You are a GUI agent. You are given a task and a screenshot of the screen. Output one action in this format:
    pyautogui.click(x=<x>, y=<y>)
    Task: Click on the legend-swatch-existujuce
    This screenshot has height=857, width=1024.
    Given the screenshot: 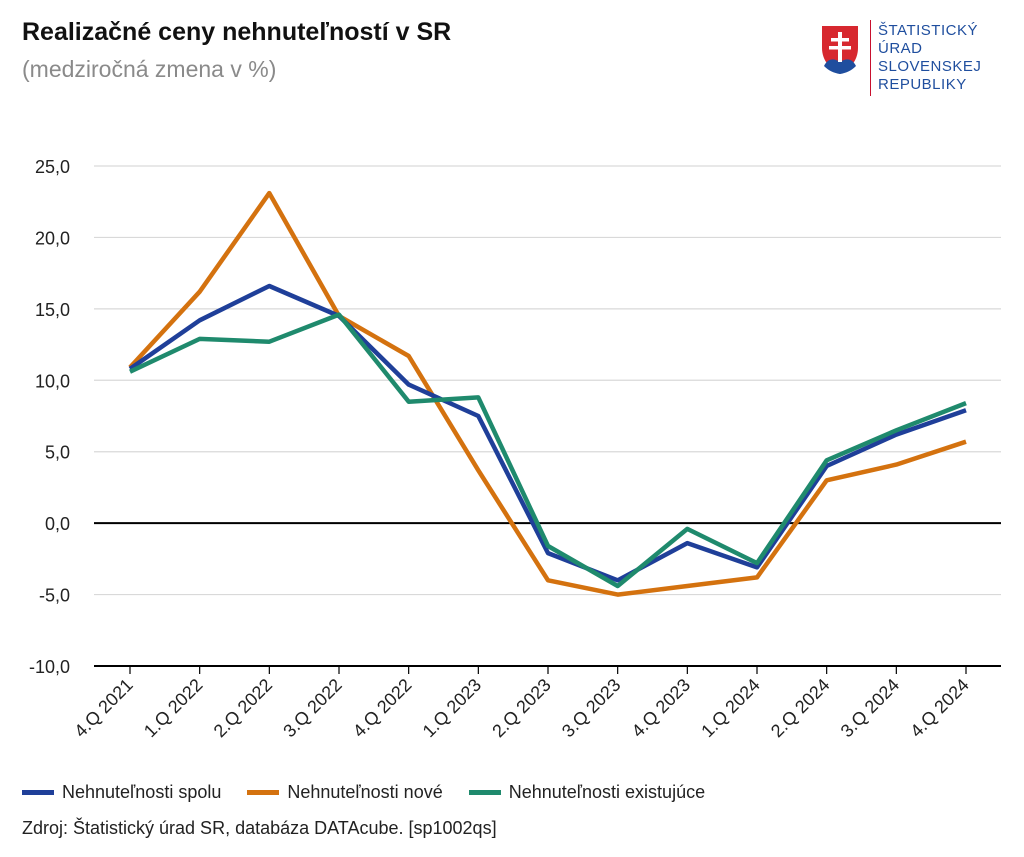 What is the action you would take?
    pyautogui.click(x=484, y=792)
    